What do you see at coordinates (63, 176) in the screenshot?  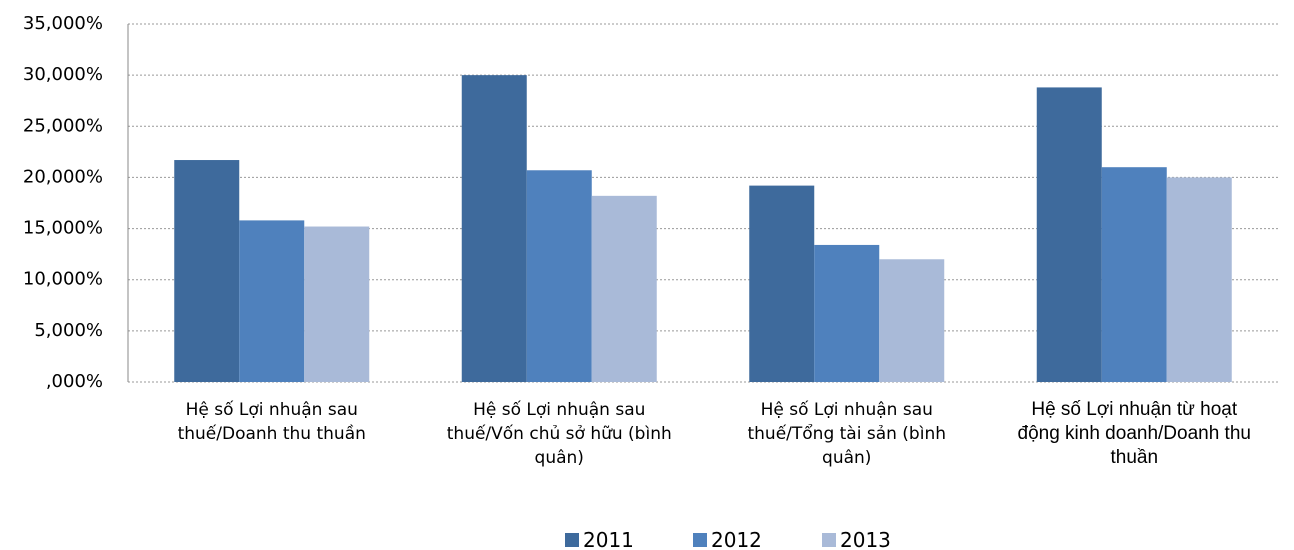 I see `y-tick-label: 20,000%` at bounding box center [63, 176].